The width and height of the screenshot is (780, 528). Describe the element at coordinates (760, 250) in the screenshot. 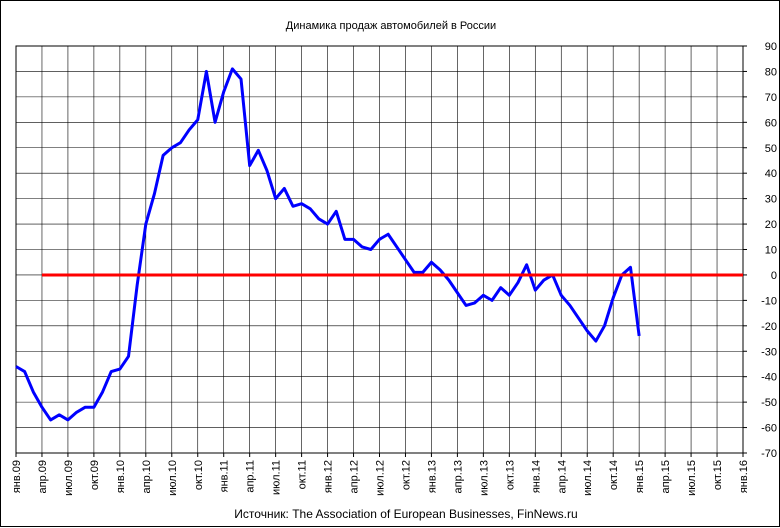

I see `y-axis-ticks: -70 -60 -50 -40 -30 -20 -10 0 10 20 30 40 50 60 70 80 90` at that location.